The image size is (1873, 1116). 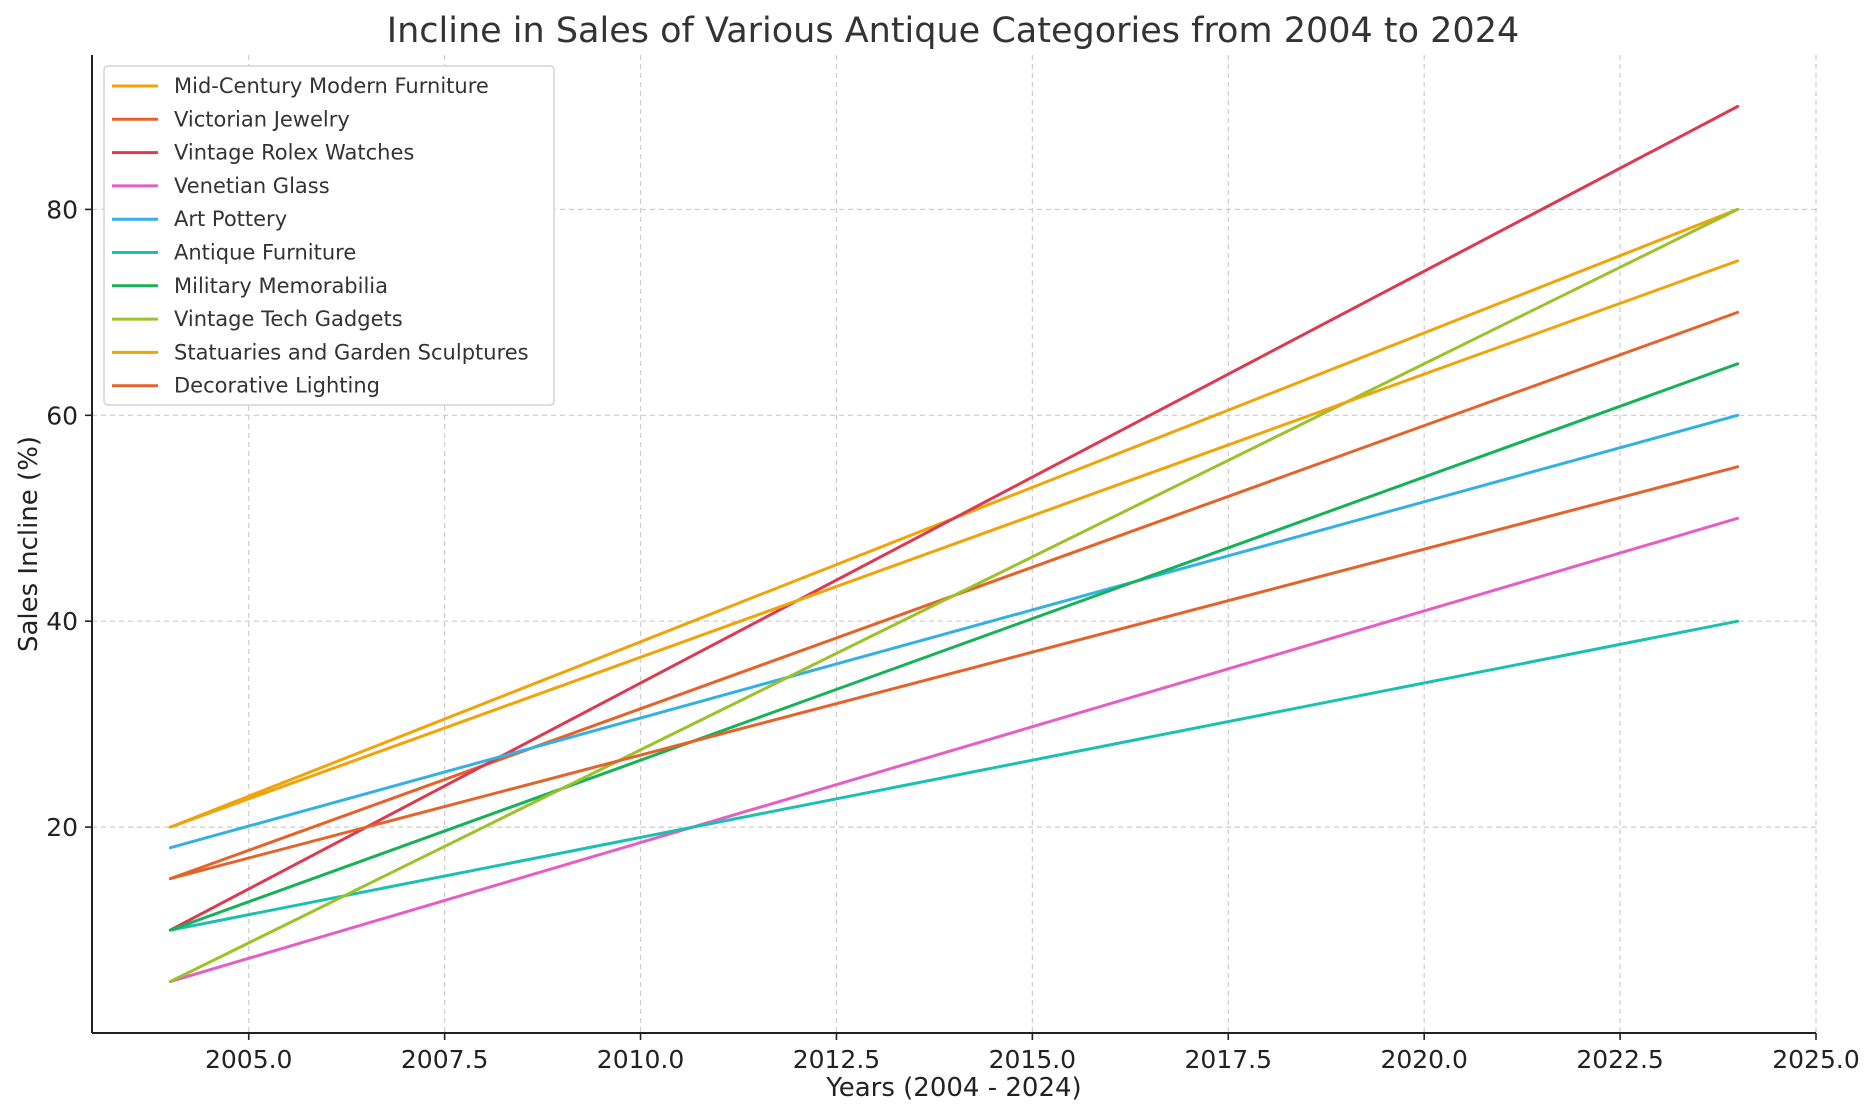 I want to click on legend-item: Vintage Tech Gadgets, so click(x=257, y=319).